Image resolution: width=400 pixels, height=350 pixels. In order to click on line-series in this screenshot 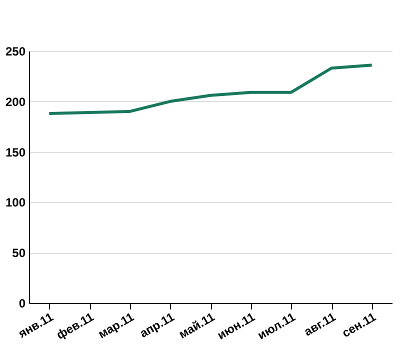, I will do `click(211, 89)`.